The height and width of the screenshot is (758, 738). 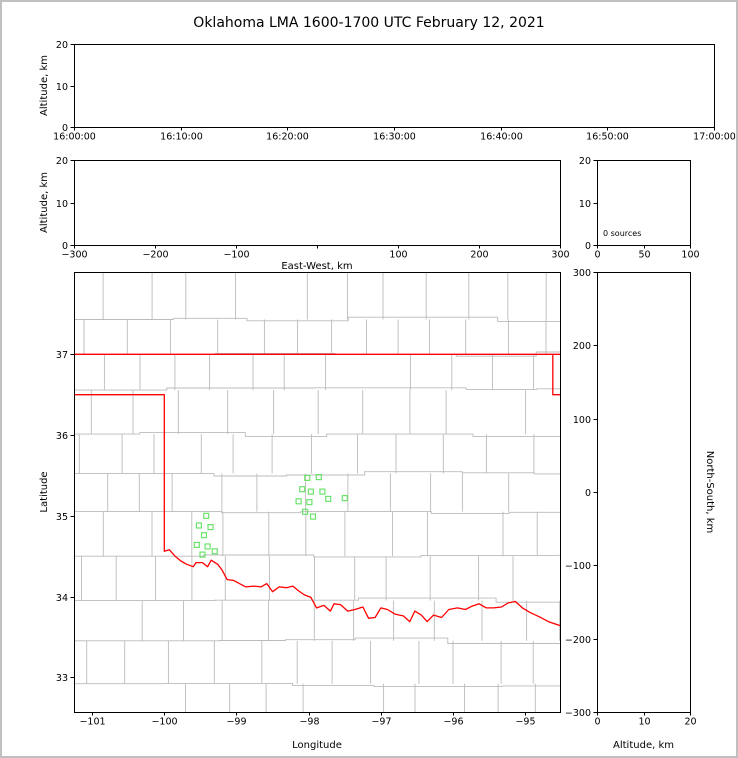 What do you see at coordinates (44, 491) in the screenshot?
I see `y-axis-label: Latitude` at bounding box center [44, 491].